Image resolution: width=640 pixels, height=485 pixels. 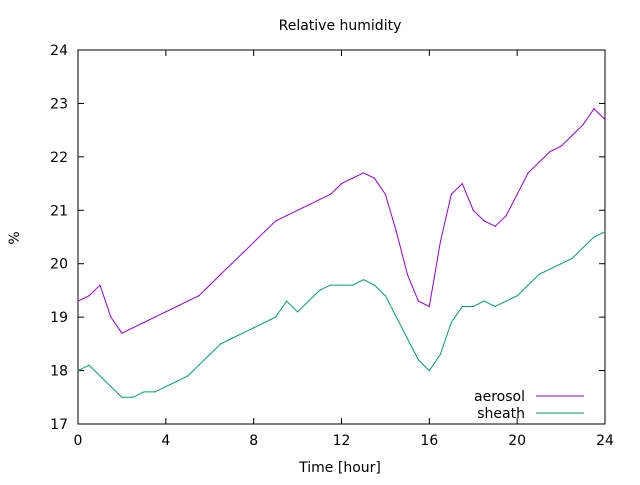 I want to click on y-tick-label: 21, so click(x=59, y=211).